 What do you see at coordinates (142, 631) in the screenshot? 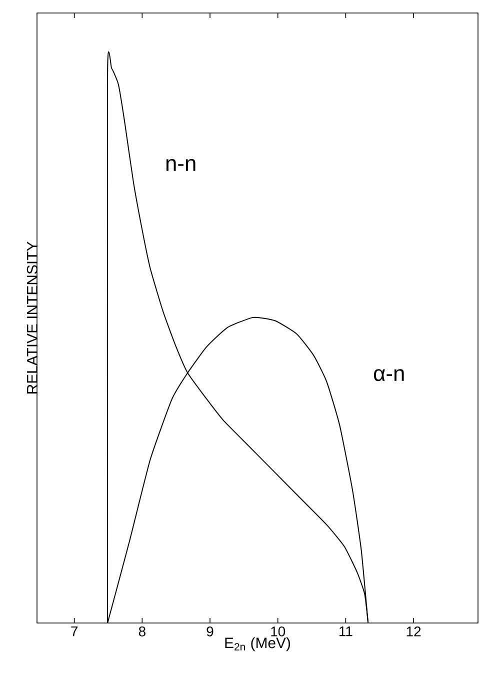
I see `x-tick-label: 8` at bounding box center [142, 631].